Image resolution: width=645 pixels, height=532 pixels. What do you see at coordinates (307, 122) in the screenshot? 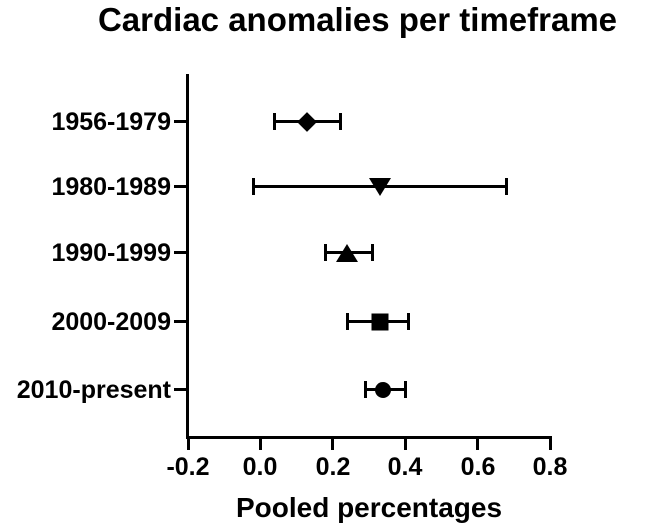
I see `marker-diamond` at bounding box center [307, 122].